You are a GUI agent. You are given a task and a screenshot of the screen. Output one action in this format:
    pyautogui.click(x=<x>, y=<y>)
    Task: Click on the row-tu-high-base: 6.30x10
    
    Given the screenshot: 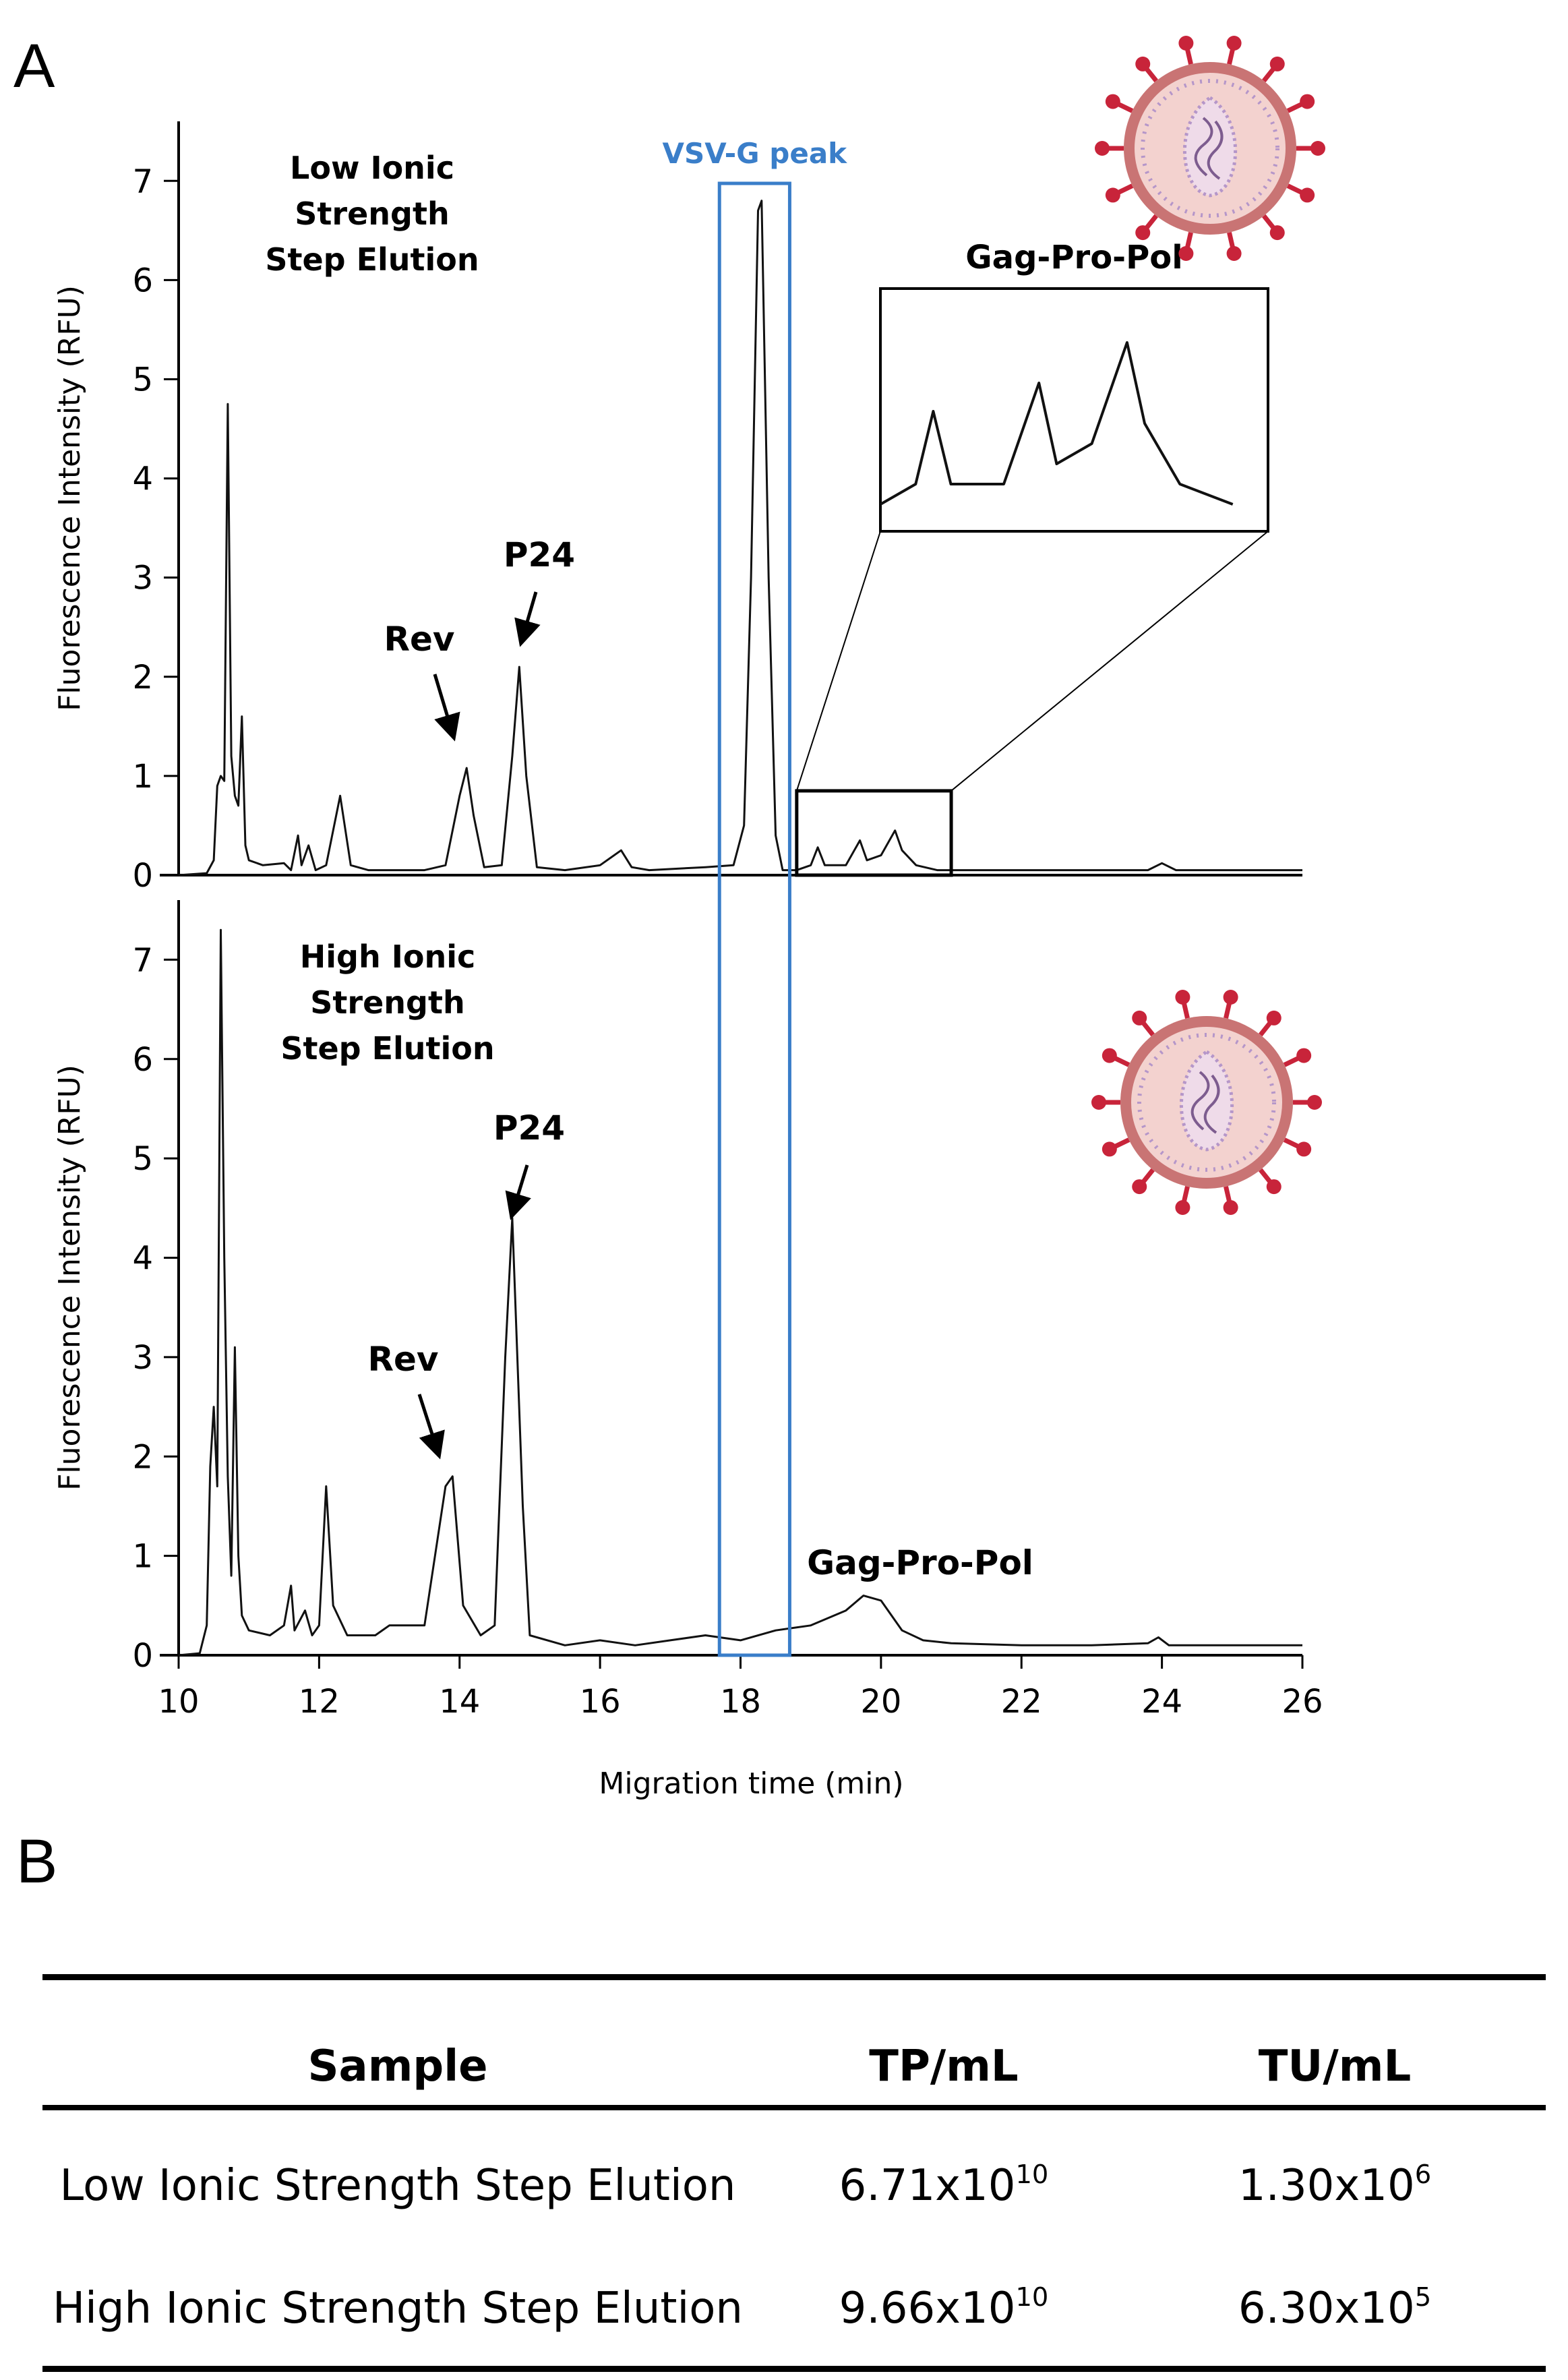 What is the action you would take?
    pyautogui.click(x=1326, y=2308)
    